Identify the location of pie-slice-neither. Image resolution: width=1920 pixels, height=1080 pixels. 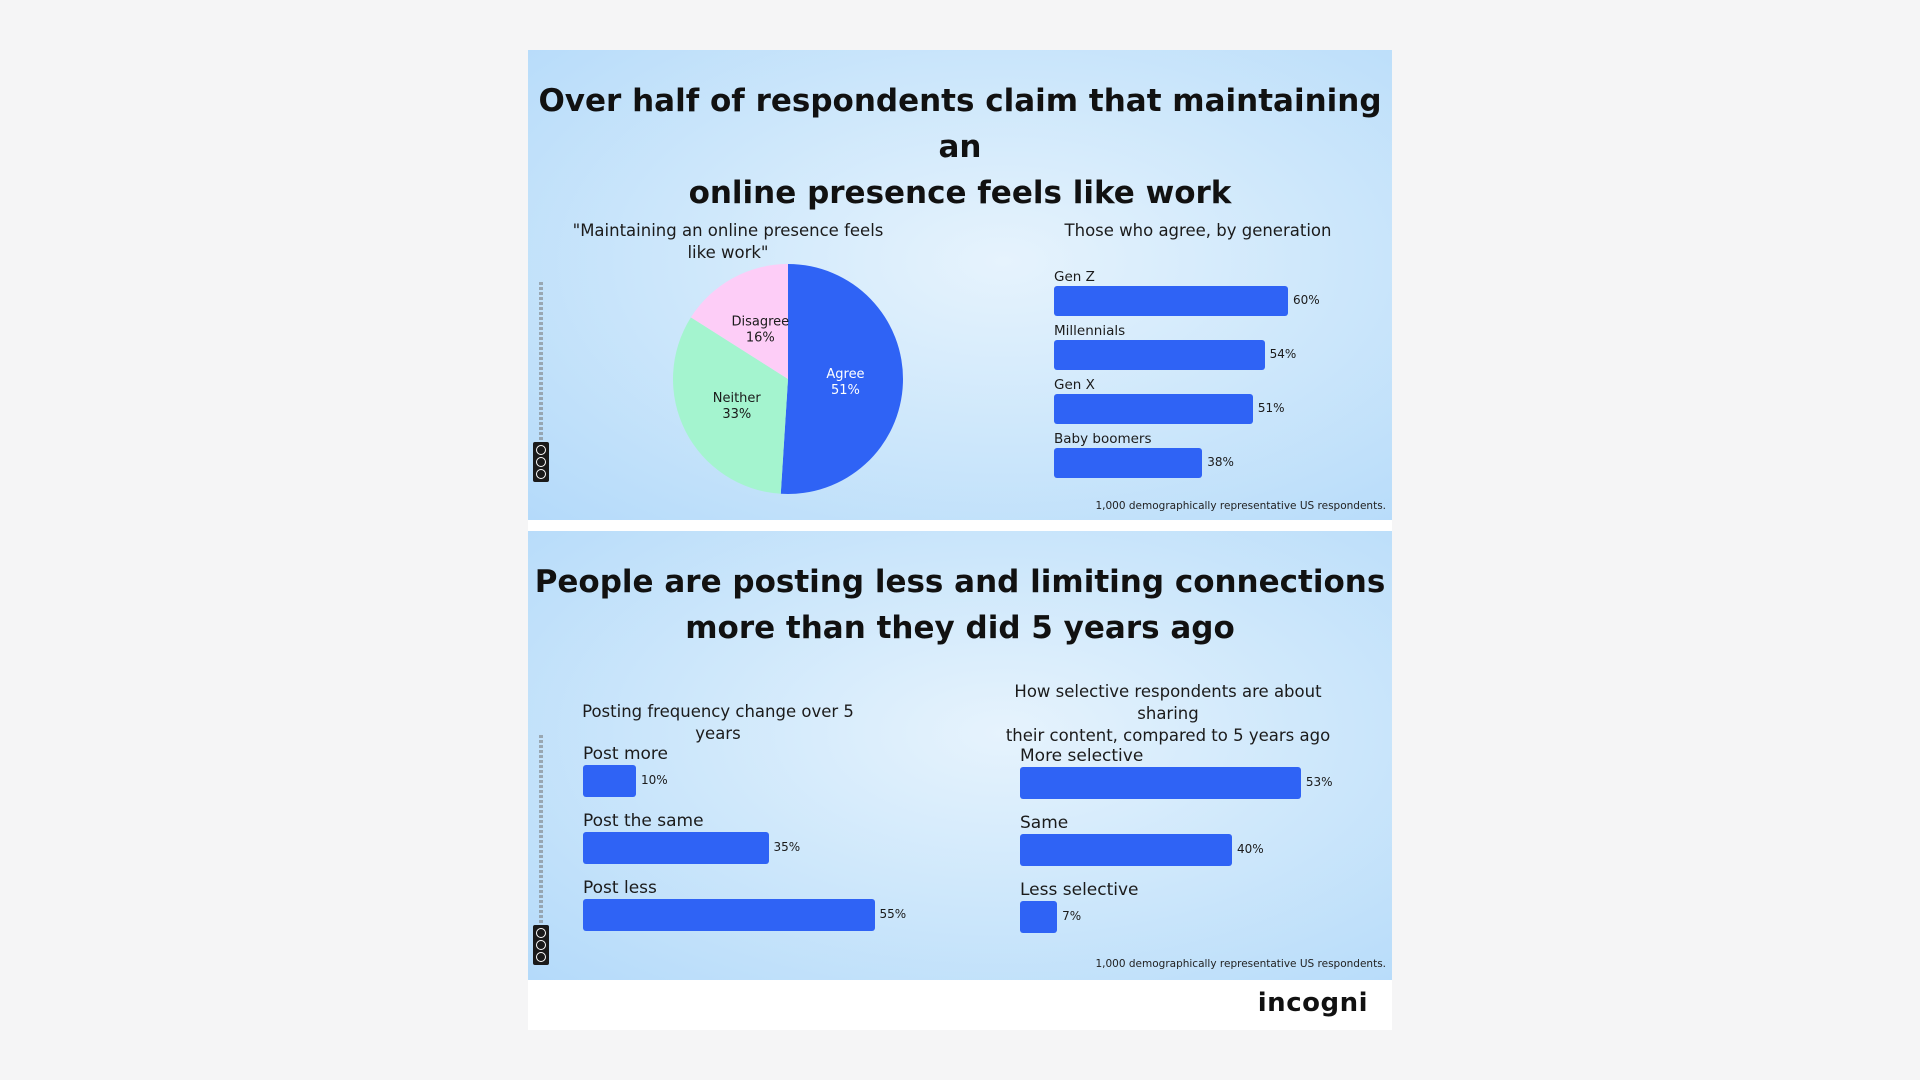
(730, 405).